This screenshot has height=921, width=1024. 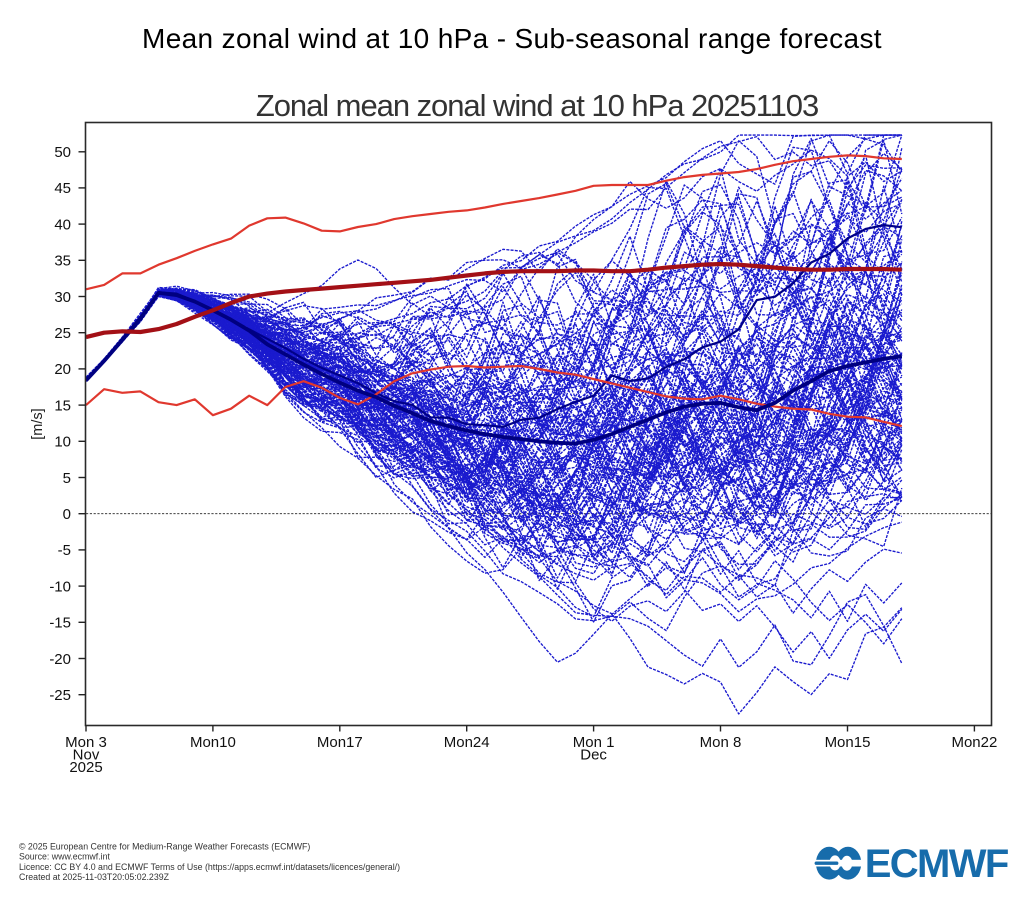 I want to click on svg-text:Zonal mean zonal wind at 10 hP: Zonal mean zonal wind at 10 hPa 20251103, so click(x=537, y=105).